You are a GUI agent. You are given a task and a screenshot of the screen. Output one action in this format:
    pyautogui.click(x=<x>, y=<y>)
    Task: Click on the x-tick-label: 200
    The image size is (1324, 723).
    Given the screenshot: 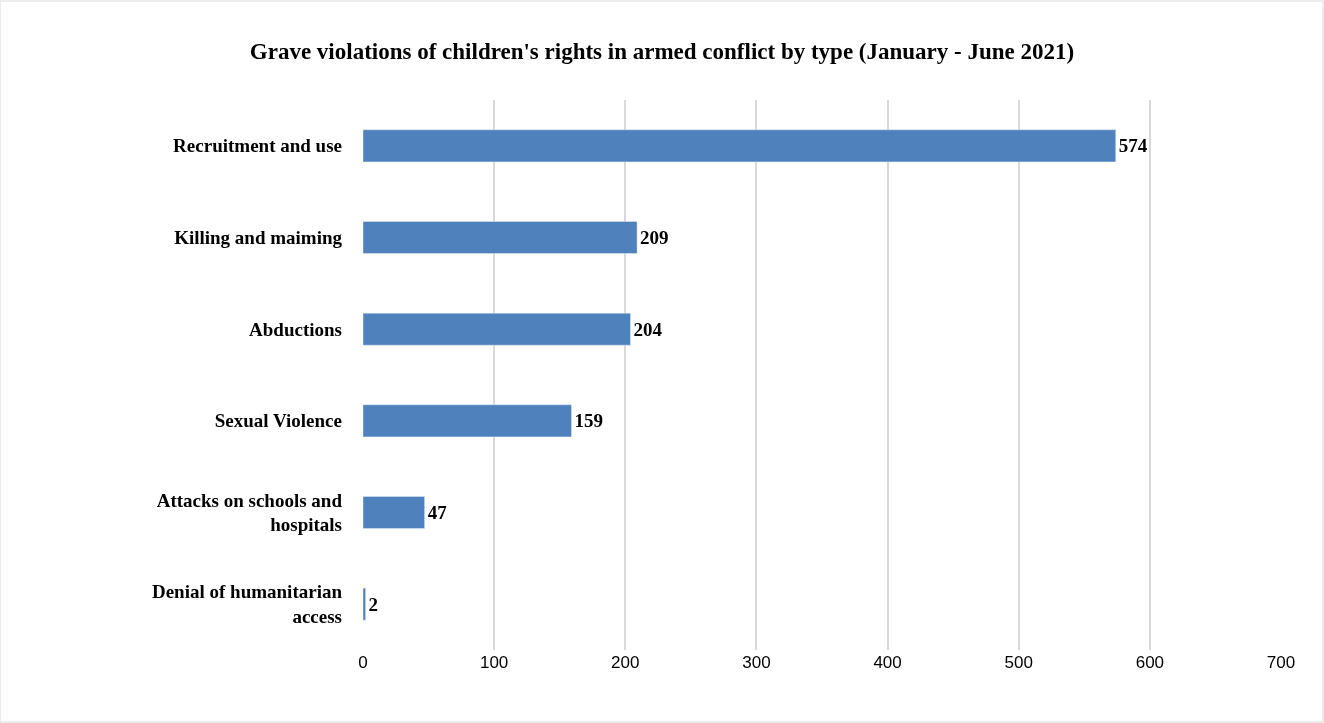 What is the action you would take?
    pyautogui.click(x=625, y=662)
    